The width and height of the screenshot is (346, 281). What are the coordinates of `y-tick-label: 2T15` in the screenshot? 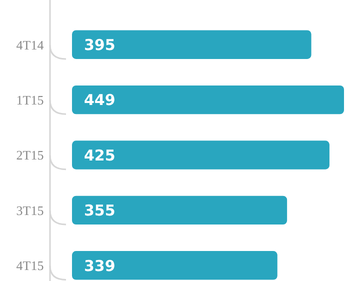 It's located at (30, 155).